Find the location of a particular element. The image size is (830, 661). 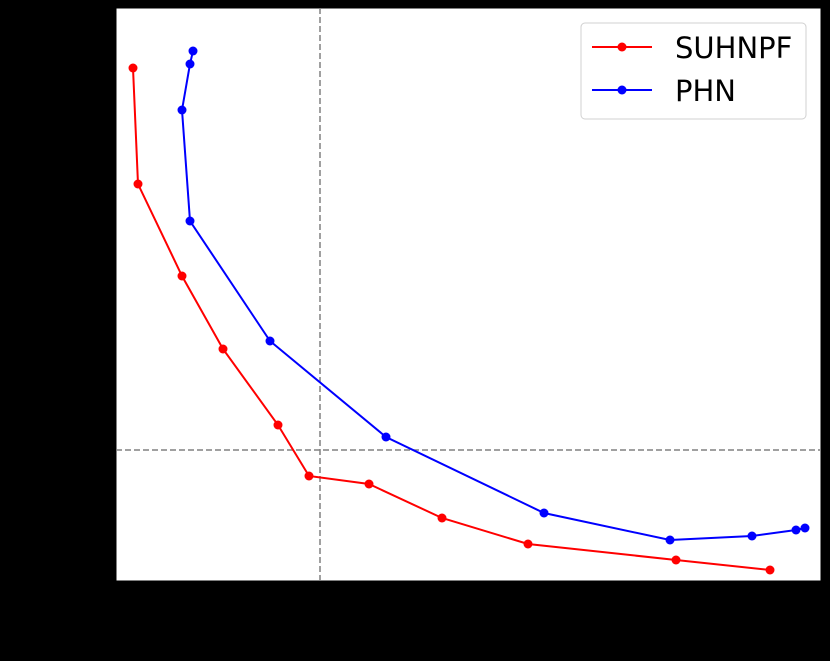

legend: SUHNPF PHN is located at coordinates (693, 71).